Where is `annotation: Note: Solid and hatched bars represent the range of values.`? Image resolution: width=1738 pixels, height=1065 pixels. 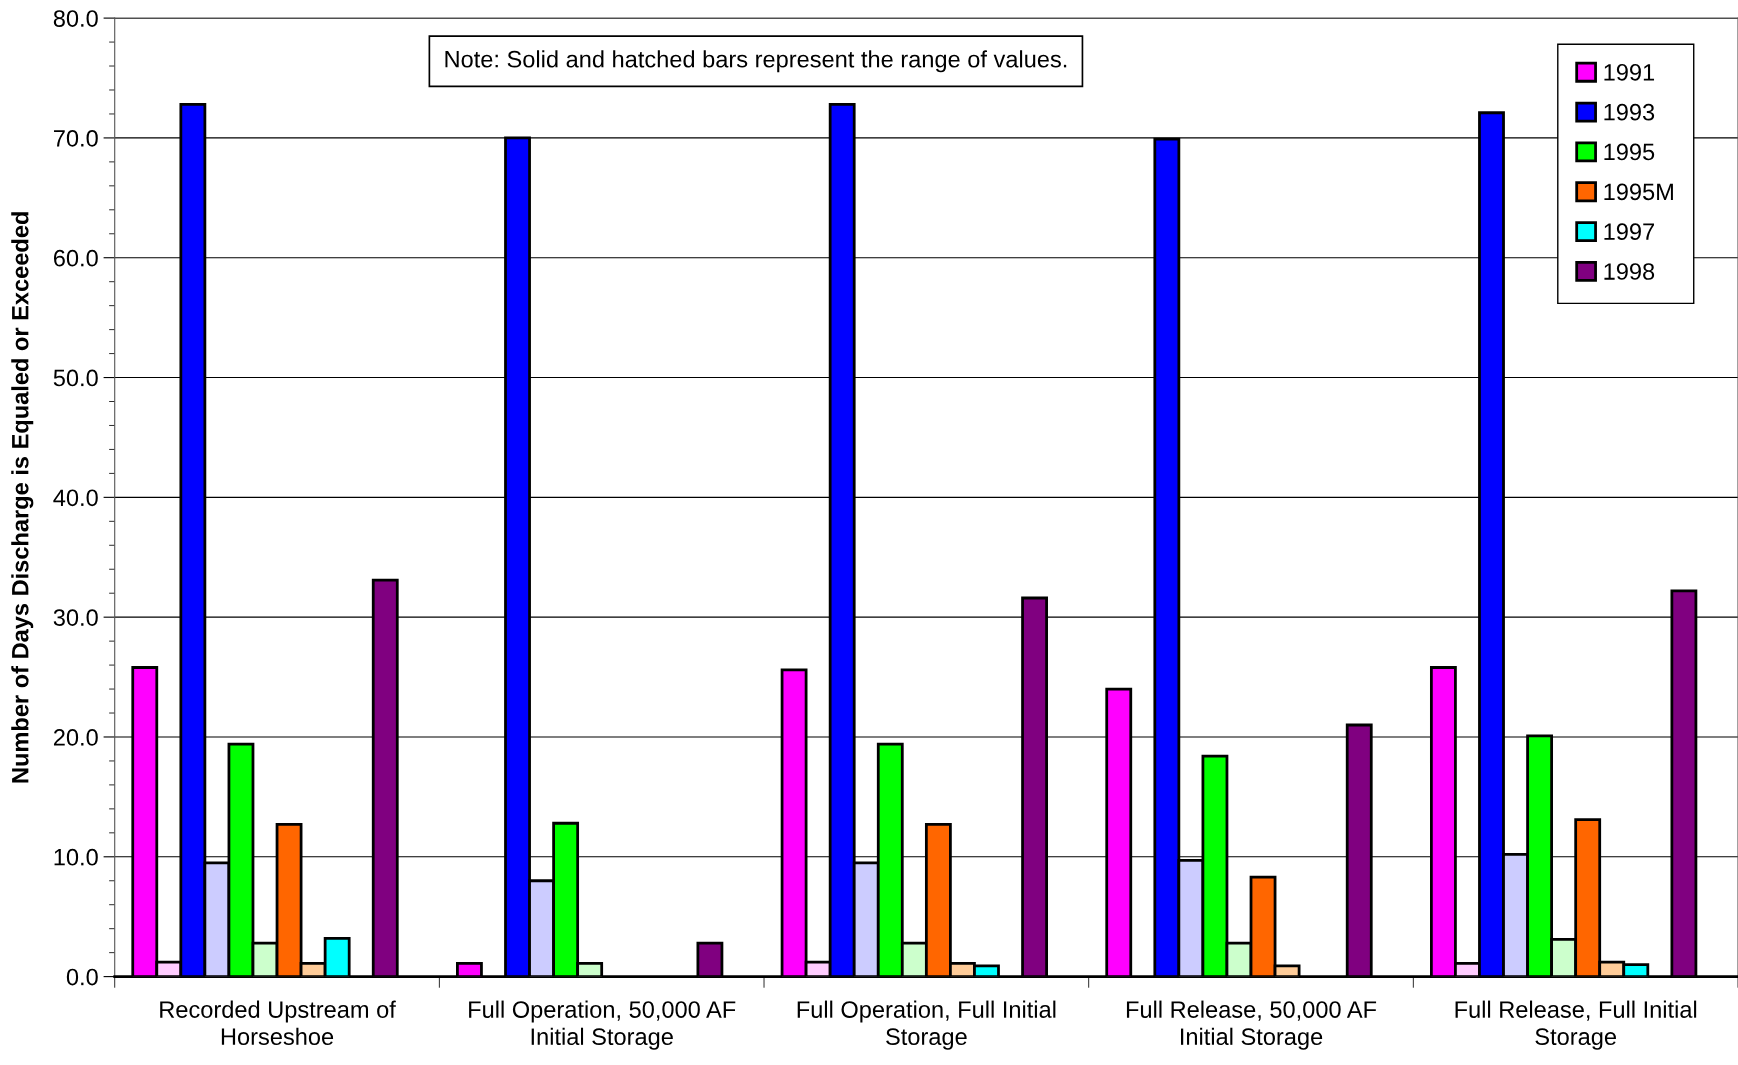 annotation: Note: Solid and hatched bars represent the range of values. is located at coordinates (756, 61).